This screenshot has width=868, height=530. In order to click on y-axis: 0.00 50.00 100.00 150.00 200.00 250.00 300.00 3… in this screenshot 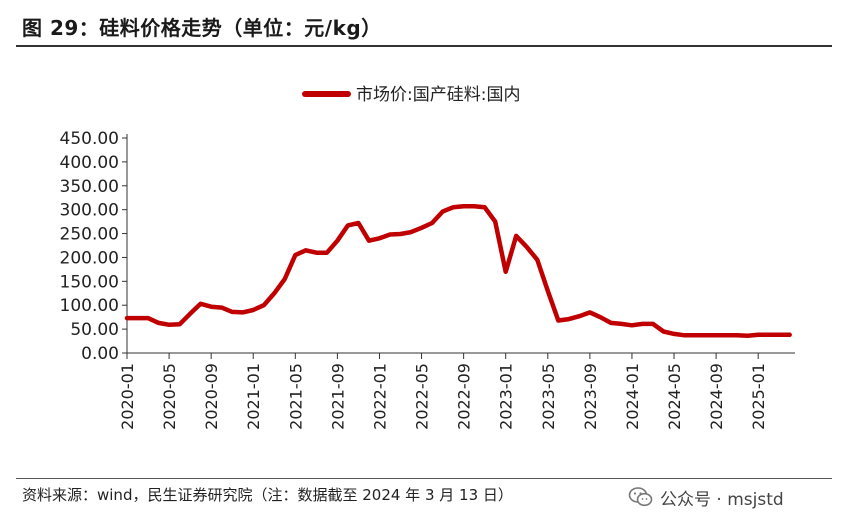, I will do `click(94, 246)`.